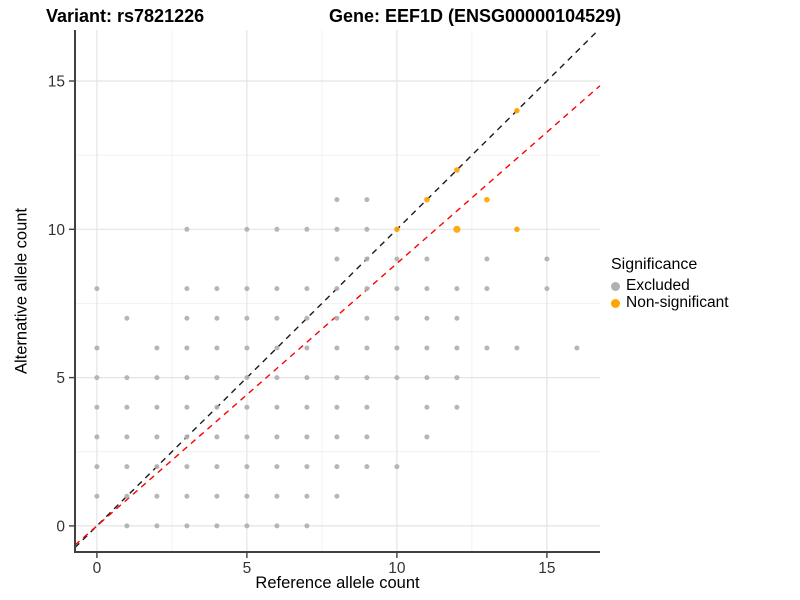  Describe the element at coordinates (21, 291) in the screenshot. I see `y-axis-label: Alternative allele count` at that location.